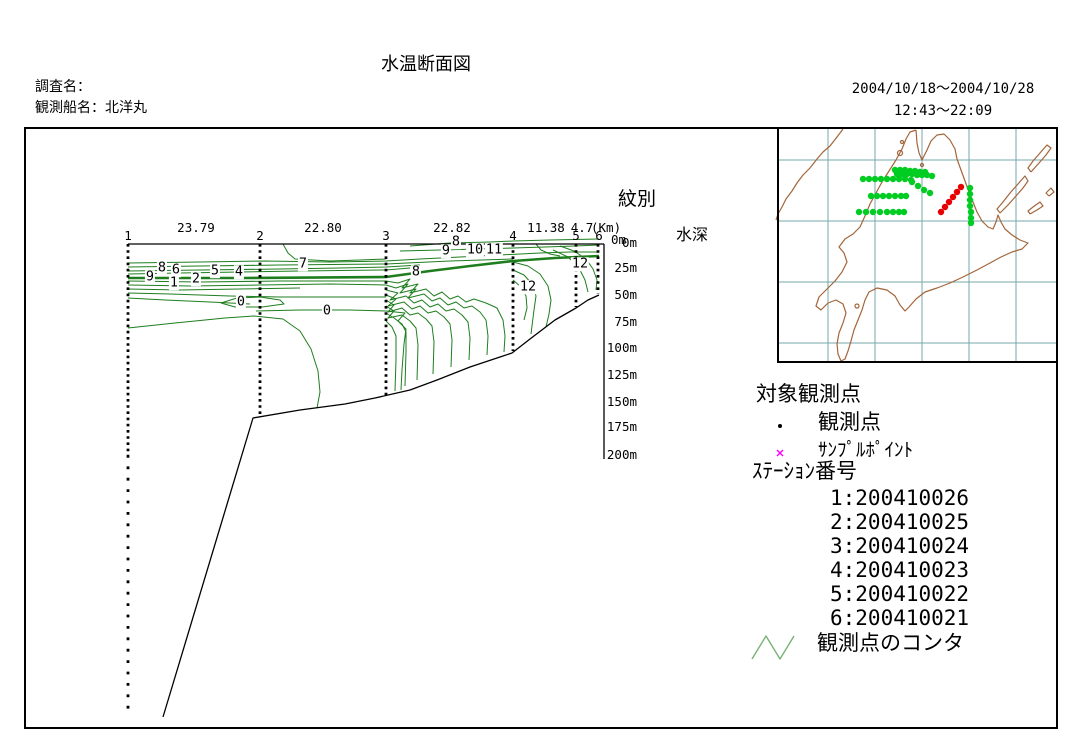  What do you see at coordinates (900, 594) in the screenshot?
I see `legend-station-id: 5:200410022` at bounding box center [900, 594].